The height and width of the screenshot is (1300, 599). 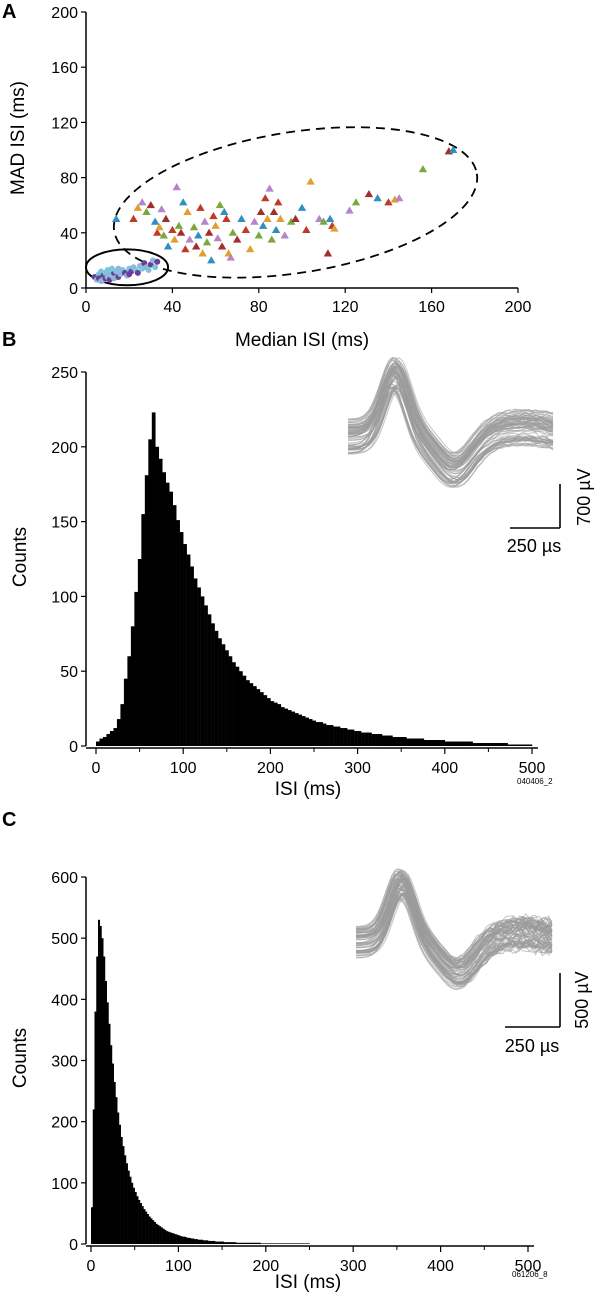 What do you see at coordinates (118, 268) in the screenshot?
I see `circle-point` at bounding box center [118, 268].